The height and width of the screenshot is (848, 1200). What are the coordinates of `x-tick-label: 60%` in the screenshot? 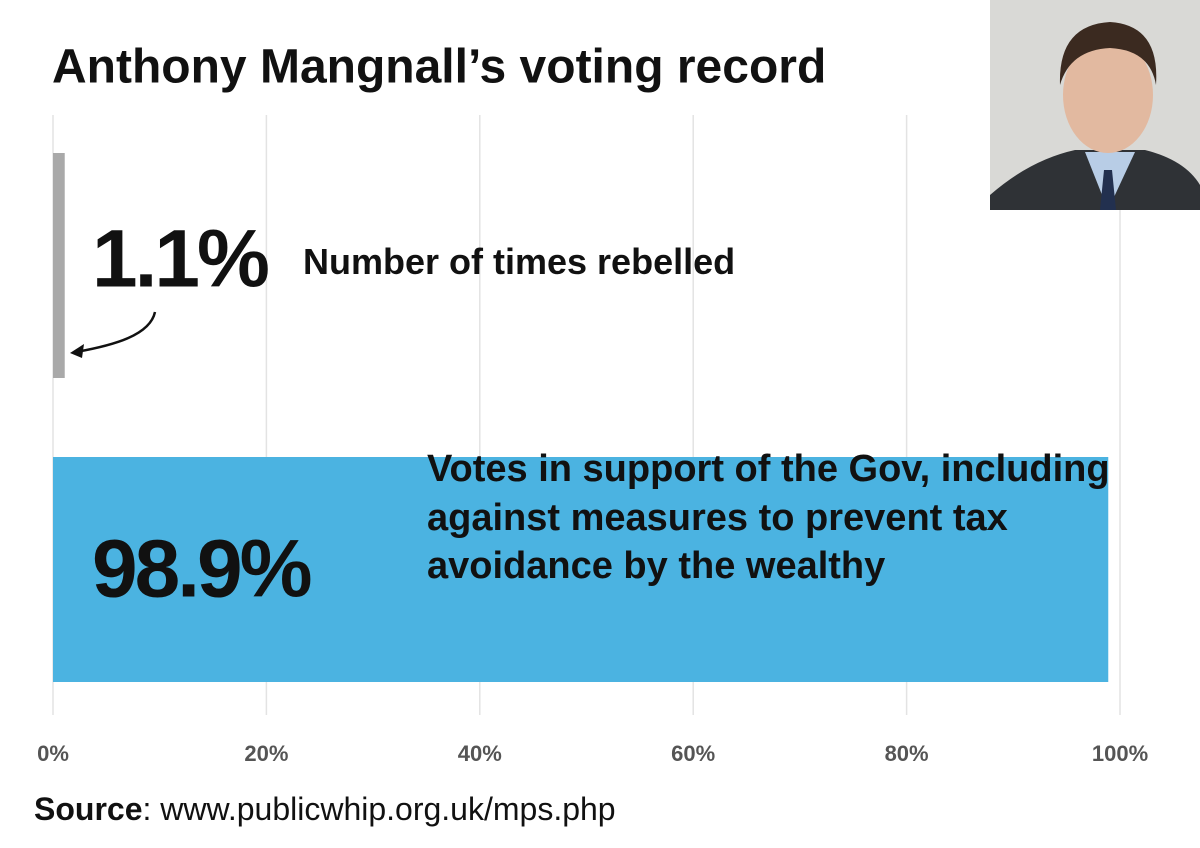 It's located at (693, 753).